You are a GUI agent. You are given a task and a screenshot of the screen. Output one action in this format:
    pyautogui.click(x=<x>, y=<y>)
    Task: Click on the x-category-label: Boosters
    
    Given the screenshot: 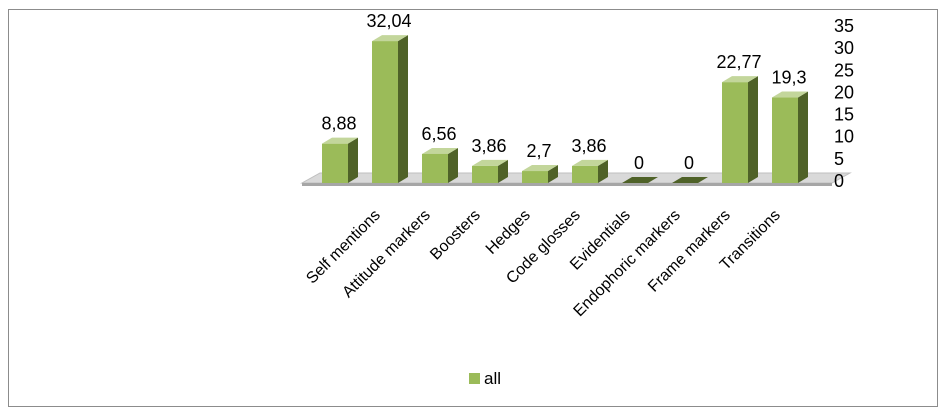 What is the action you would take?
    pyautogui.click(x=455, y=235)
    